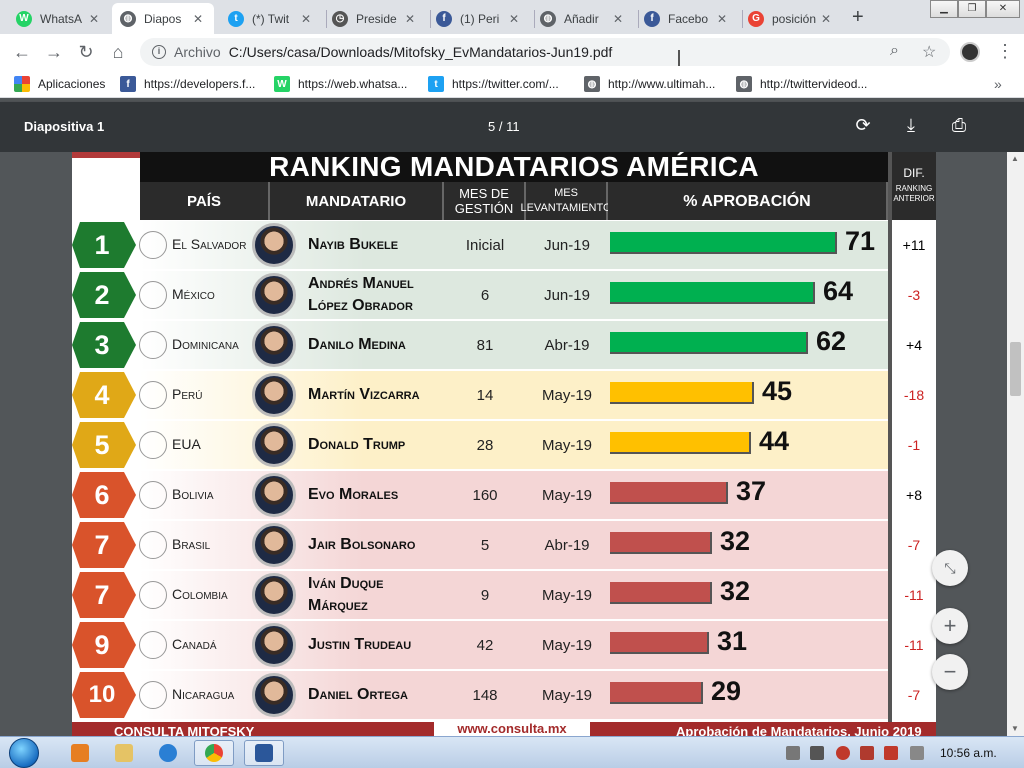 This screenshot has width=1024, height=768. What do you see at coordinates (168, 753) in the screenshot?
I see `taskbar-internet-explorer` at bounding box center [168, 753].